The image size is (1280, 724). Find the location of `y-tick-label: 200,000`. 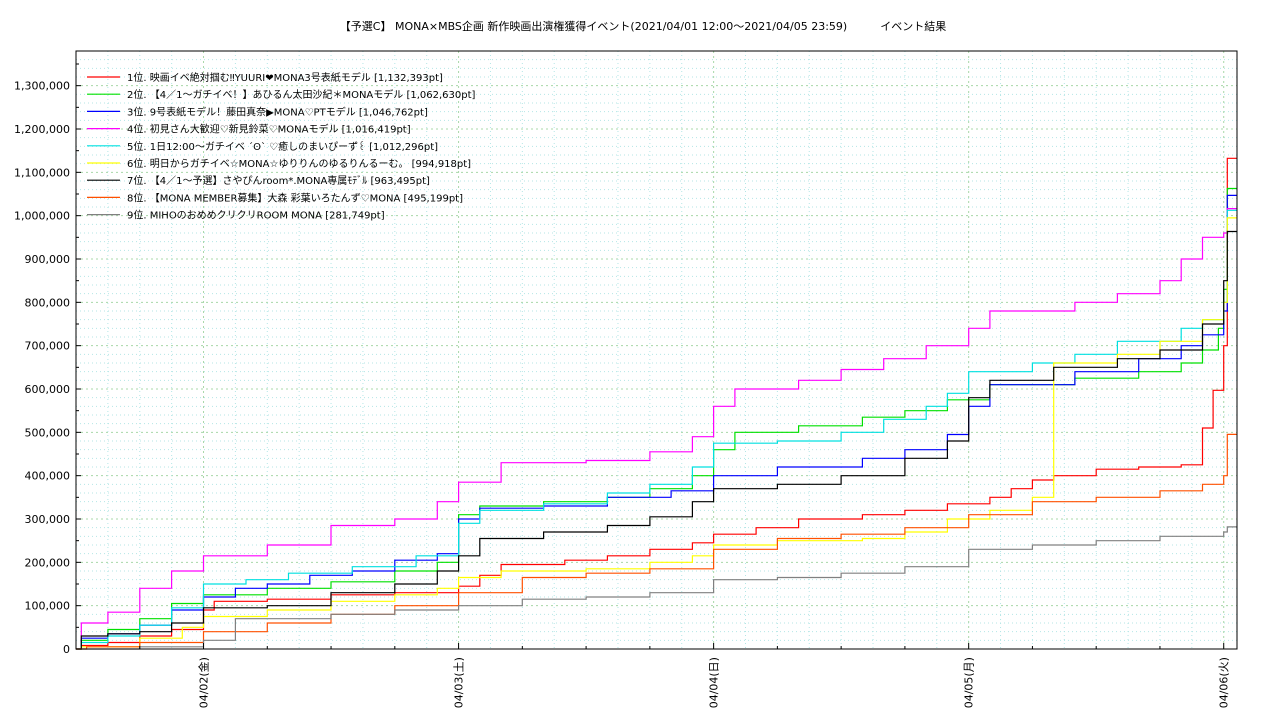

y-tick-label: 200,000 is located at coordinates (48, 562).